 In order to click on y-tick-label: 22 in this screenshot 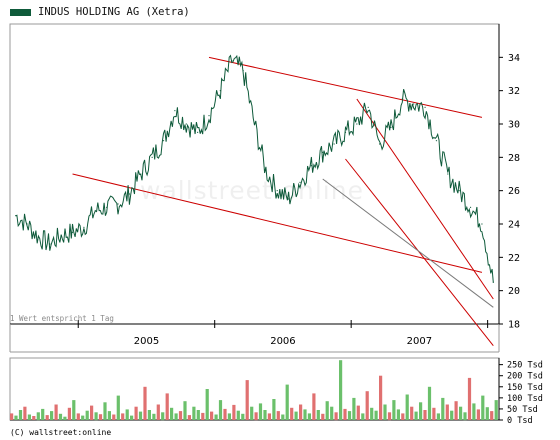, I will do `click(514, 258)`.